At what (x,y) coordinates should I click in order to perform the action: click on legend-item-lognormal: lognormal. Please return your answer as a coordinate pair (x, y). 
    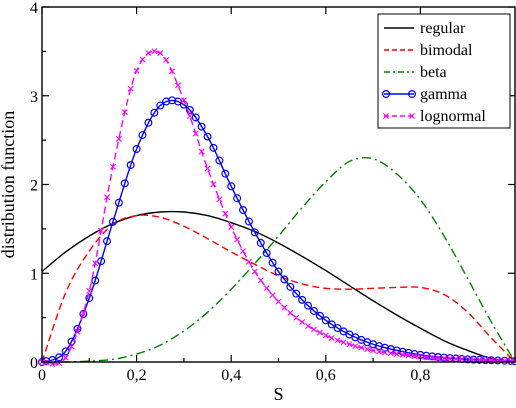
    Looking at the image, I should click on (434, 116).